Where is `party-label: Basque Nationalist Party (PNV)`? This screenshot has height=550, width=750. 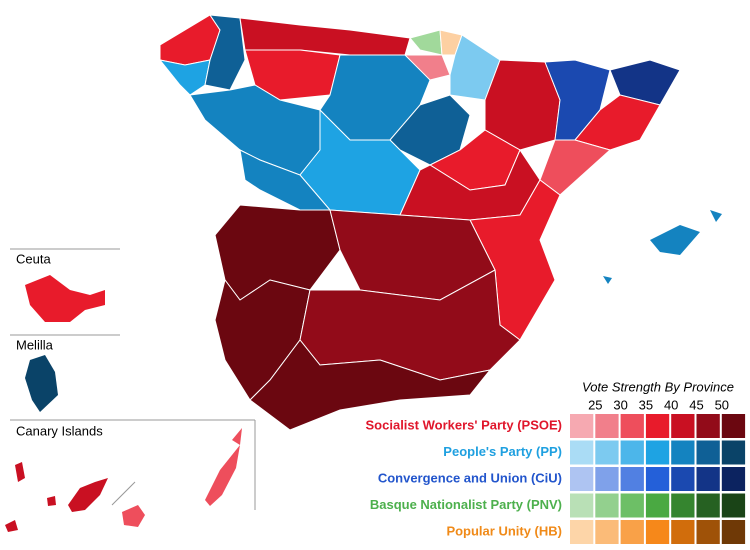
party-label: Basque Nationalist Party (PNV) is located at coordinates (466, 504).